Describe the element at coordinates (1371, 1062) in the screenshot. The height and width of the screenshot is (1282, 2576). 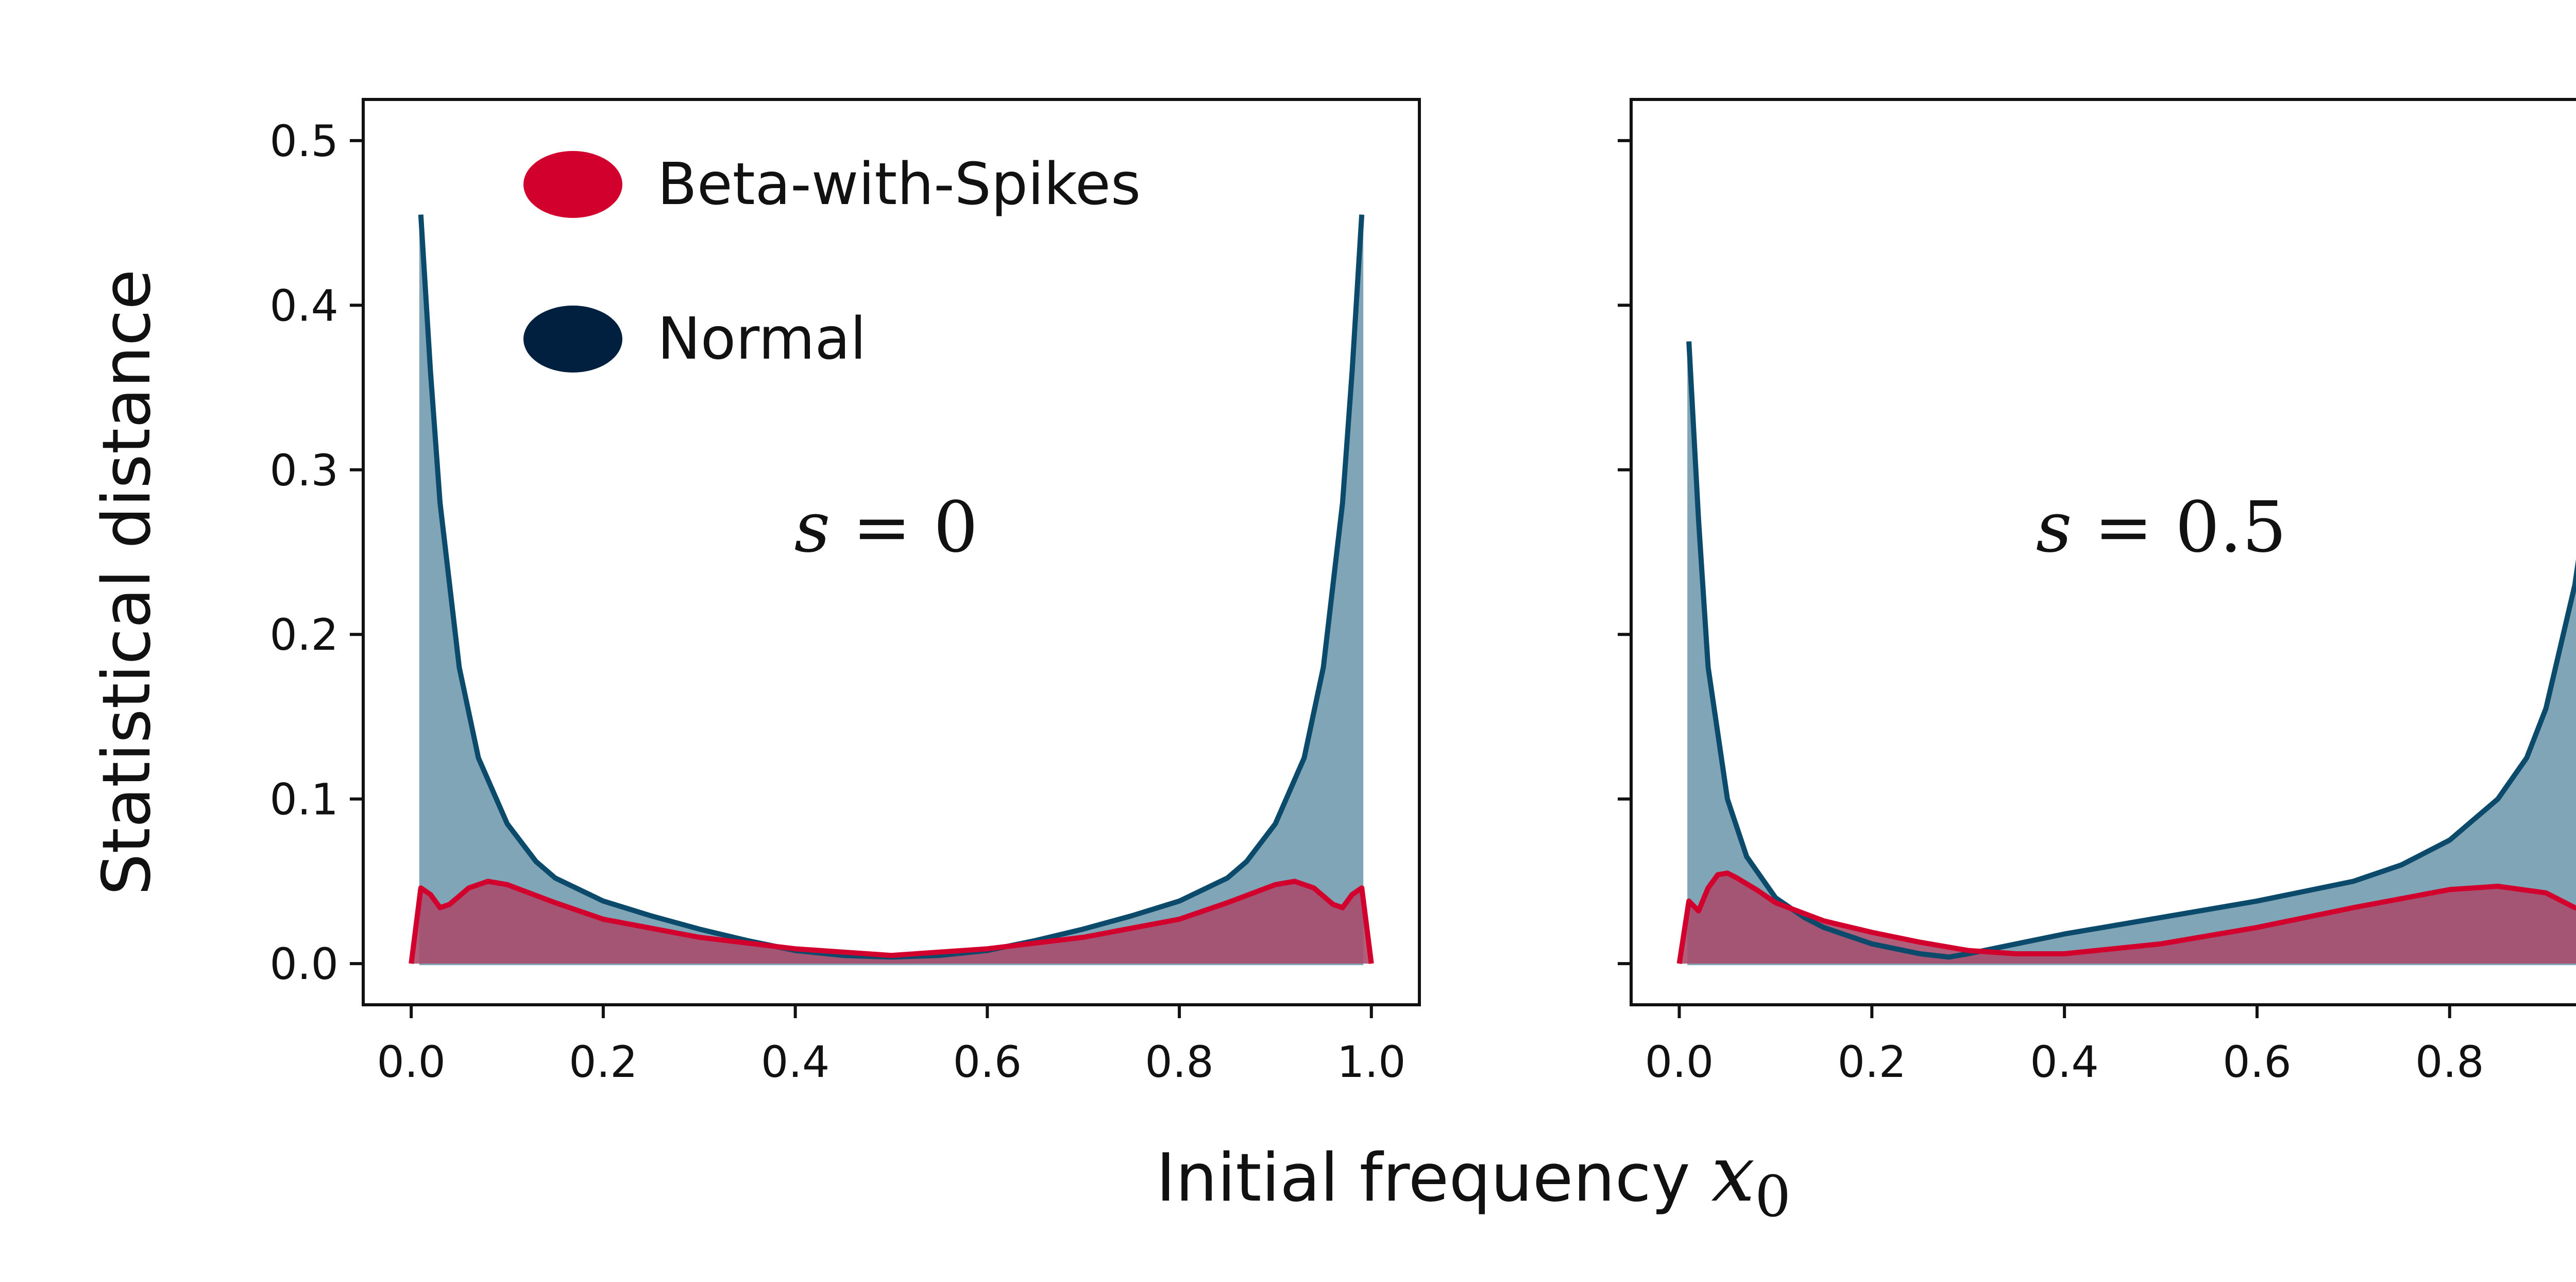
I see `x-tick-label: 1.0` at that location.